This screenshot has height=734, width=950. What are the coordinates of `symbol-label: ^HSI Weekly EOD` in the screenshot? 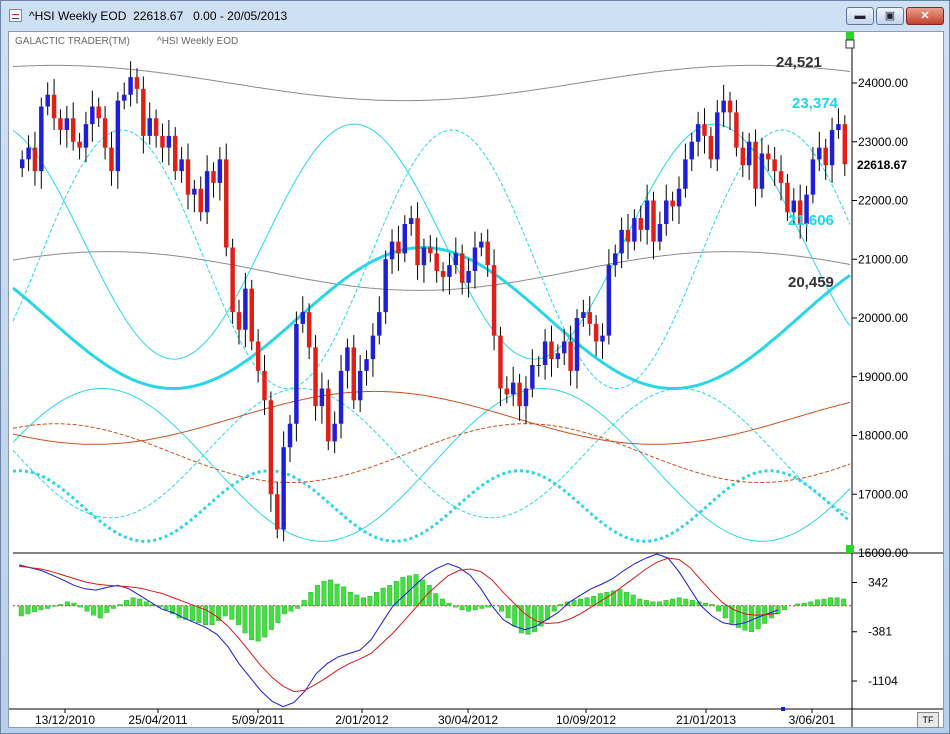 It's located at (197, 41).